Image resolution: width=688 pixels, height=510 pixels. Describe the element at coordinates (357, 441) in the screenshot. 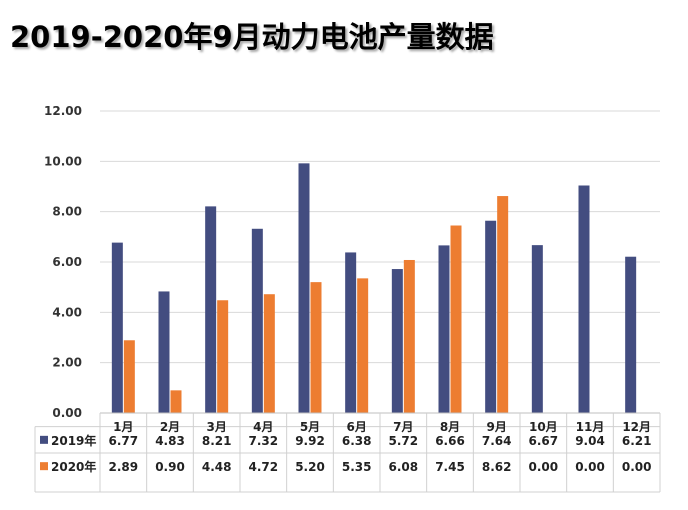

I see `table-cell: 6.38` at that location.